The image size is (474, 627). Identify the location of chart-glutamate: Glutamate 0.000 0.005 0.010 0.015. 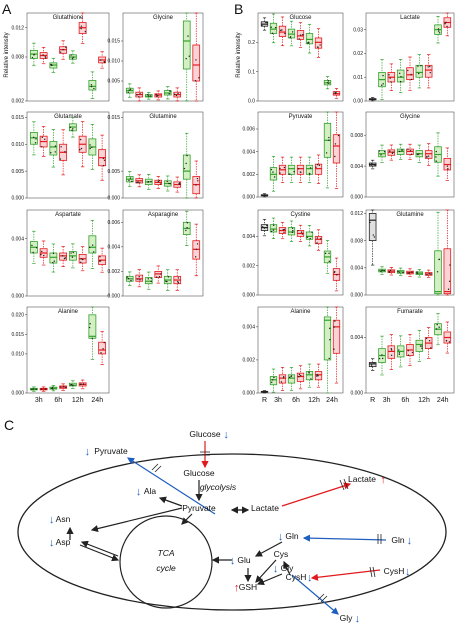
(60, 156).